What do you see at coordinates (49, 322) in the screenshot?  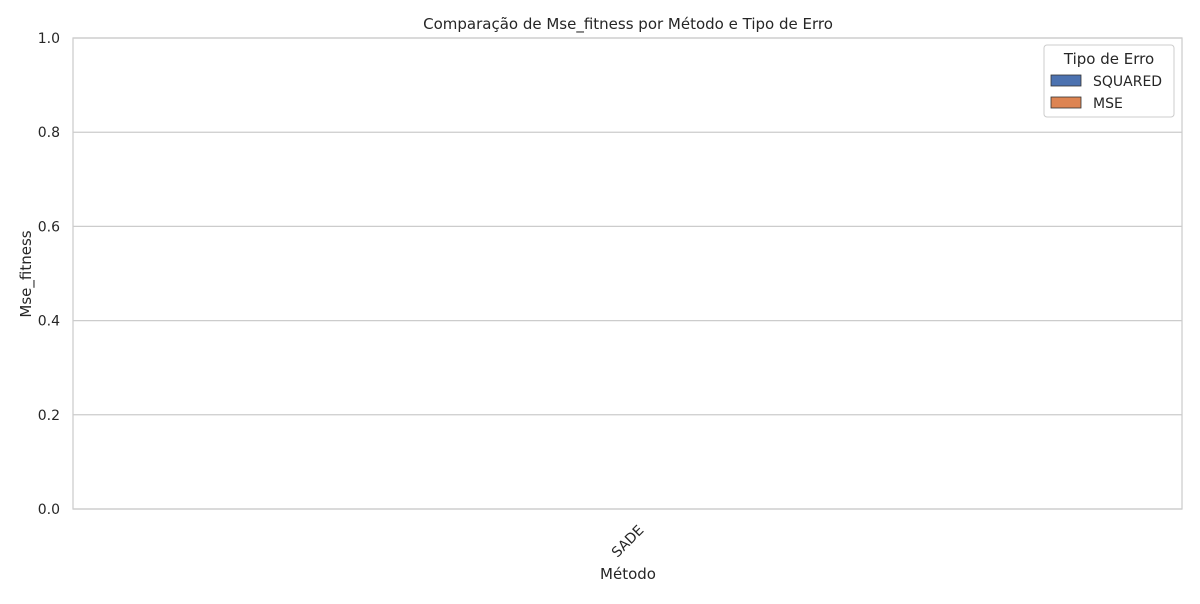 I see `y-tick-label: 0.4` at bounding box center [49, 322].